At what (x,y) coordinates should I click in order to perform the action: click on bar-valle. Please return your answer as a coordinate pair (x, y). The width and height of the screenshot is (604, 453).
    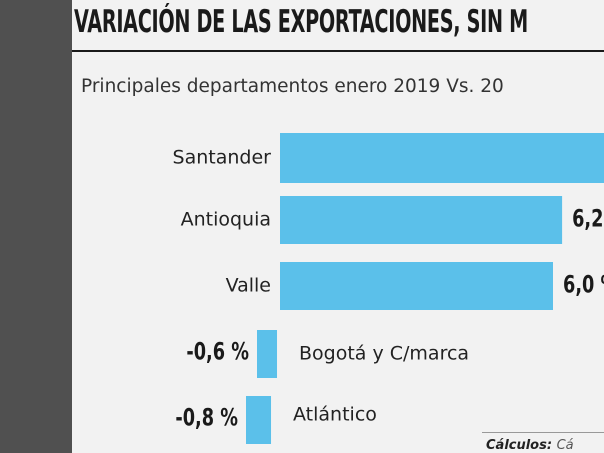
    Looking at the image, I should click on (416, 286).